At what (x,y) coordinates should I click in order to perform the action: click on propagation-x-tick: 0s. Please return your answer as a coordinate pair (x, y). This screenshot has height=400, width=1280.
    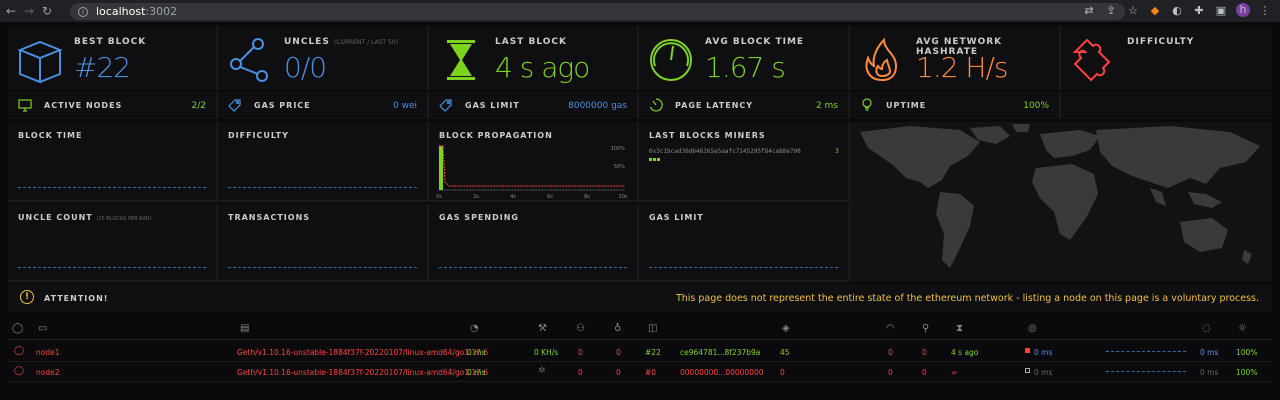
    Looking at the image, I should click on (439, 197).